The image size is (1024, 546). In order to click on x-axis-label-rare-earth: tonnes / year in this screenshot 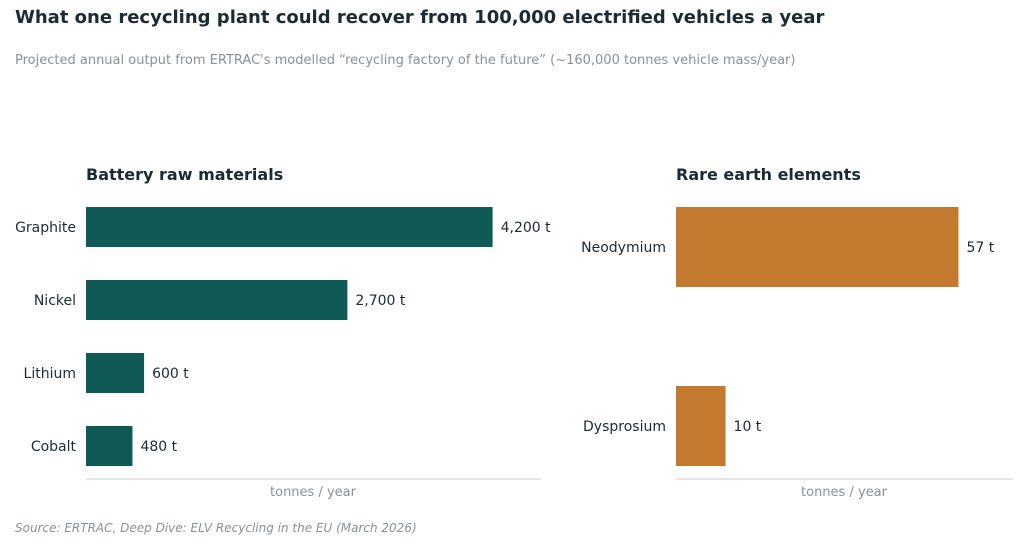, I will do `click(844, 492)`.